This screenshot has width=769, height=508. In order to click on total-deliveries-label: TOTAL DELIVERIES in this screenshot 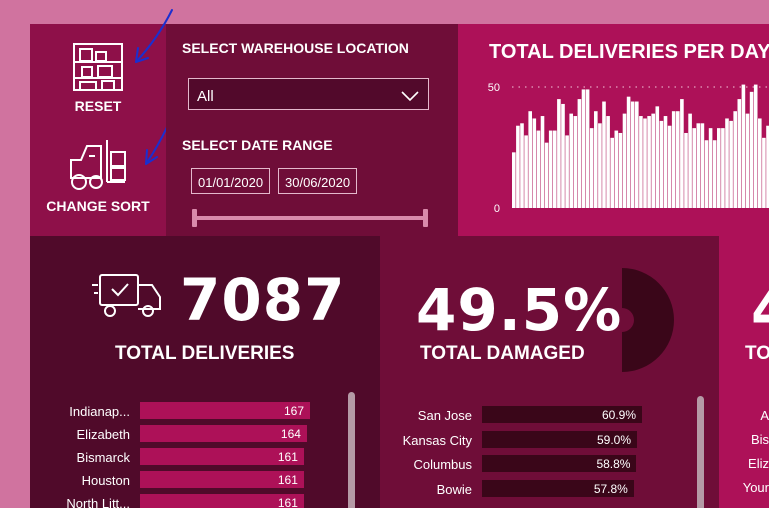, I will do `click(205, 353)`.